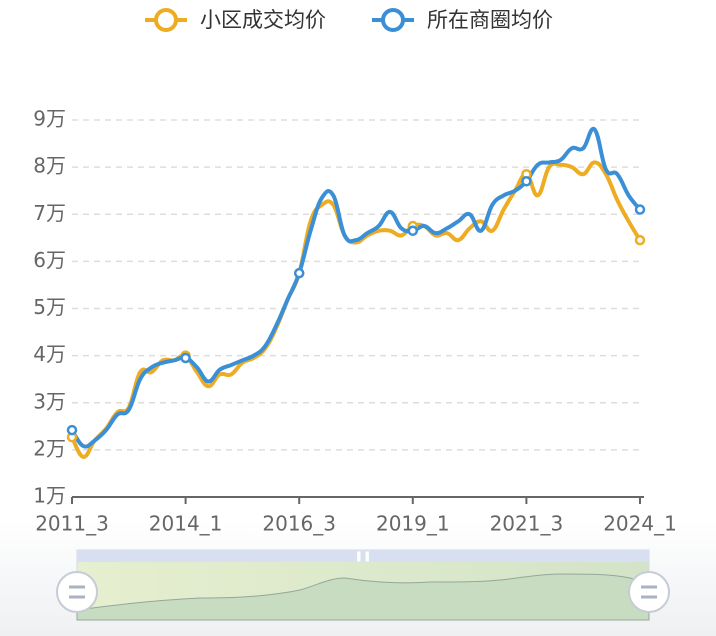 The image size is (716, 636). What do you see at coordinates (640, 524) in the screenshot?
I see `x-tick-label: 2024_1` at bounding box center [640, 524].